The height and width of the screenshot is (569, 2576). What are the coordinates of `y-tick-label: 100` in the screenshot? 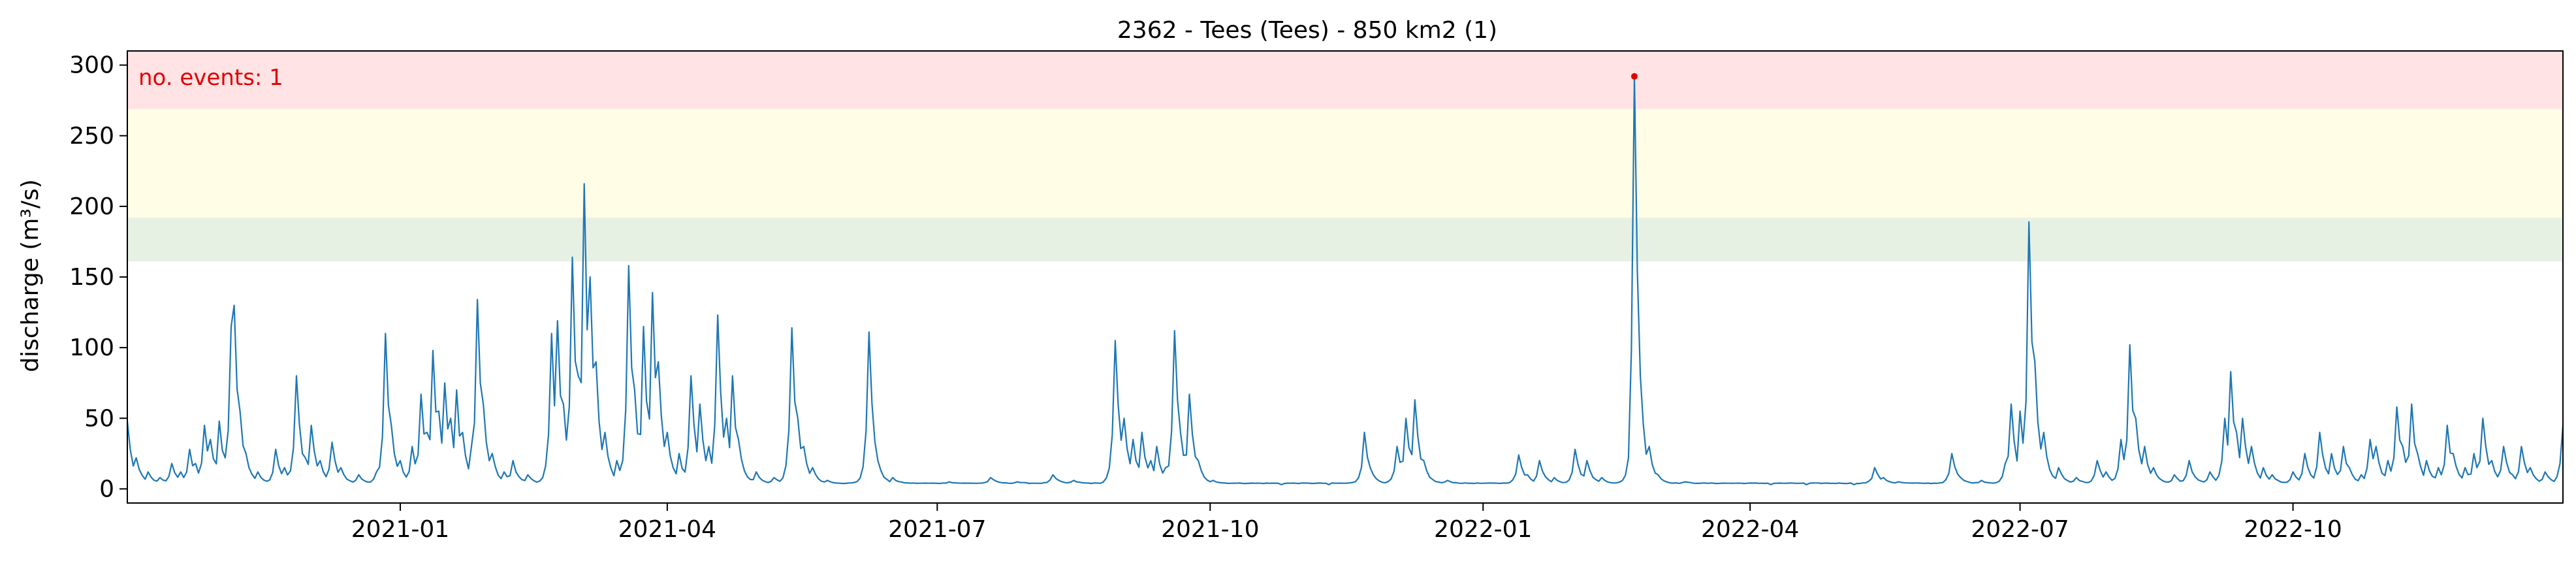 It's located at (92, 347).